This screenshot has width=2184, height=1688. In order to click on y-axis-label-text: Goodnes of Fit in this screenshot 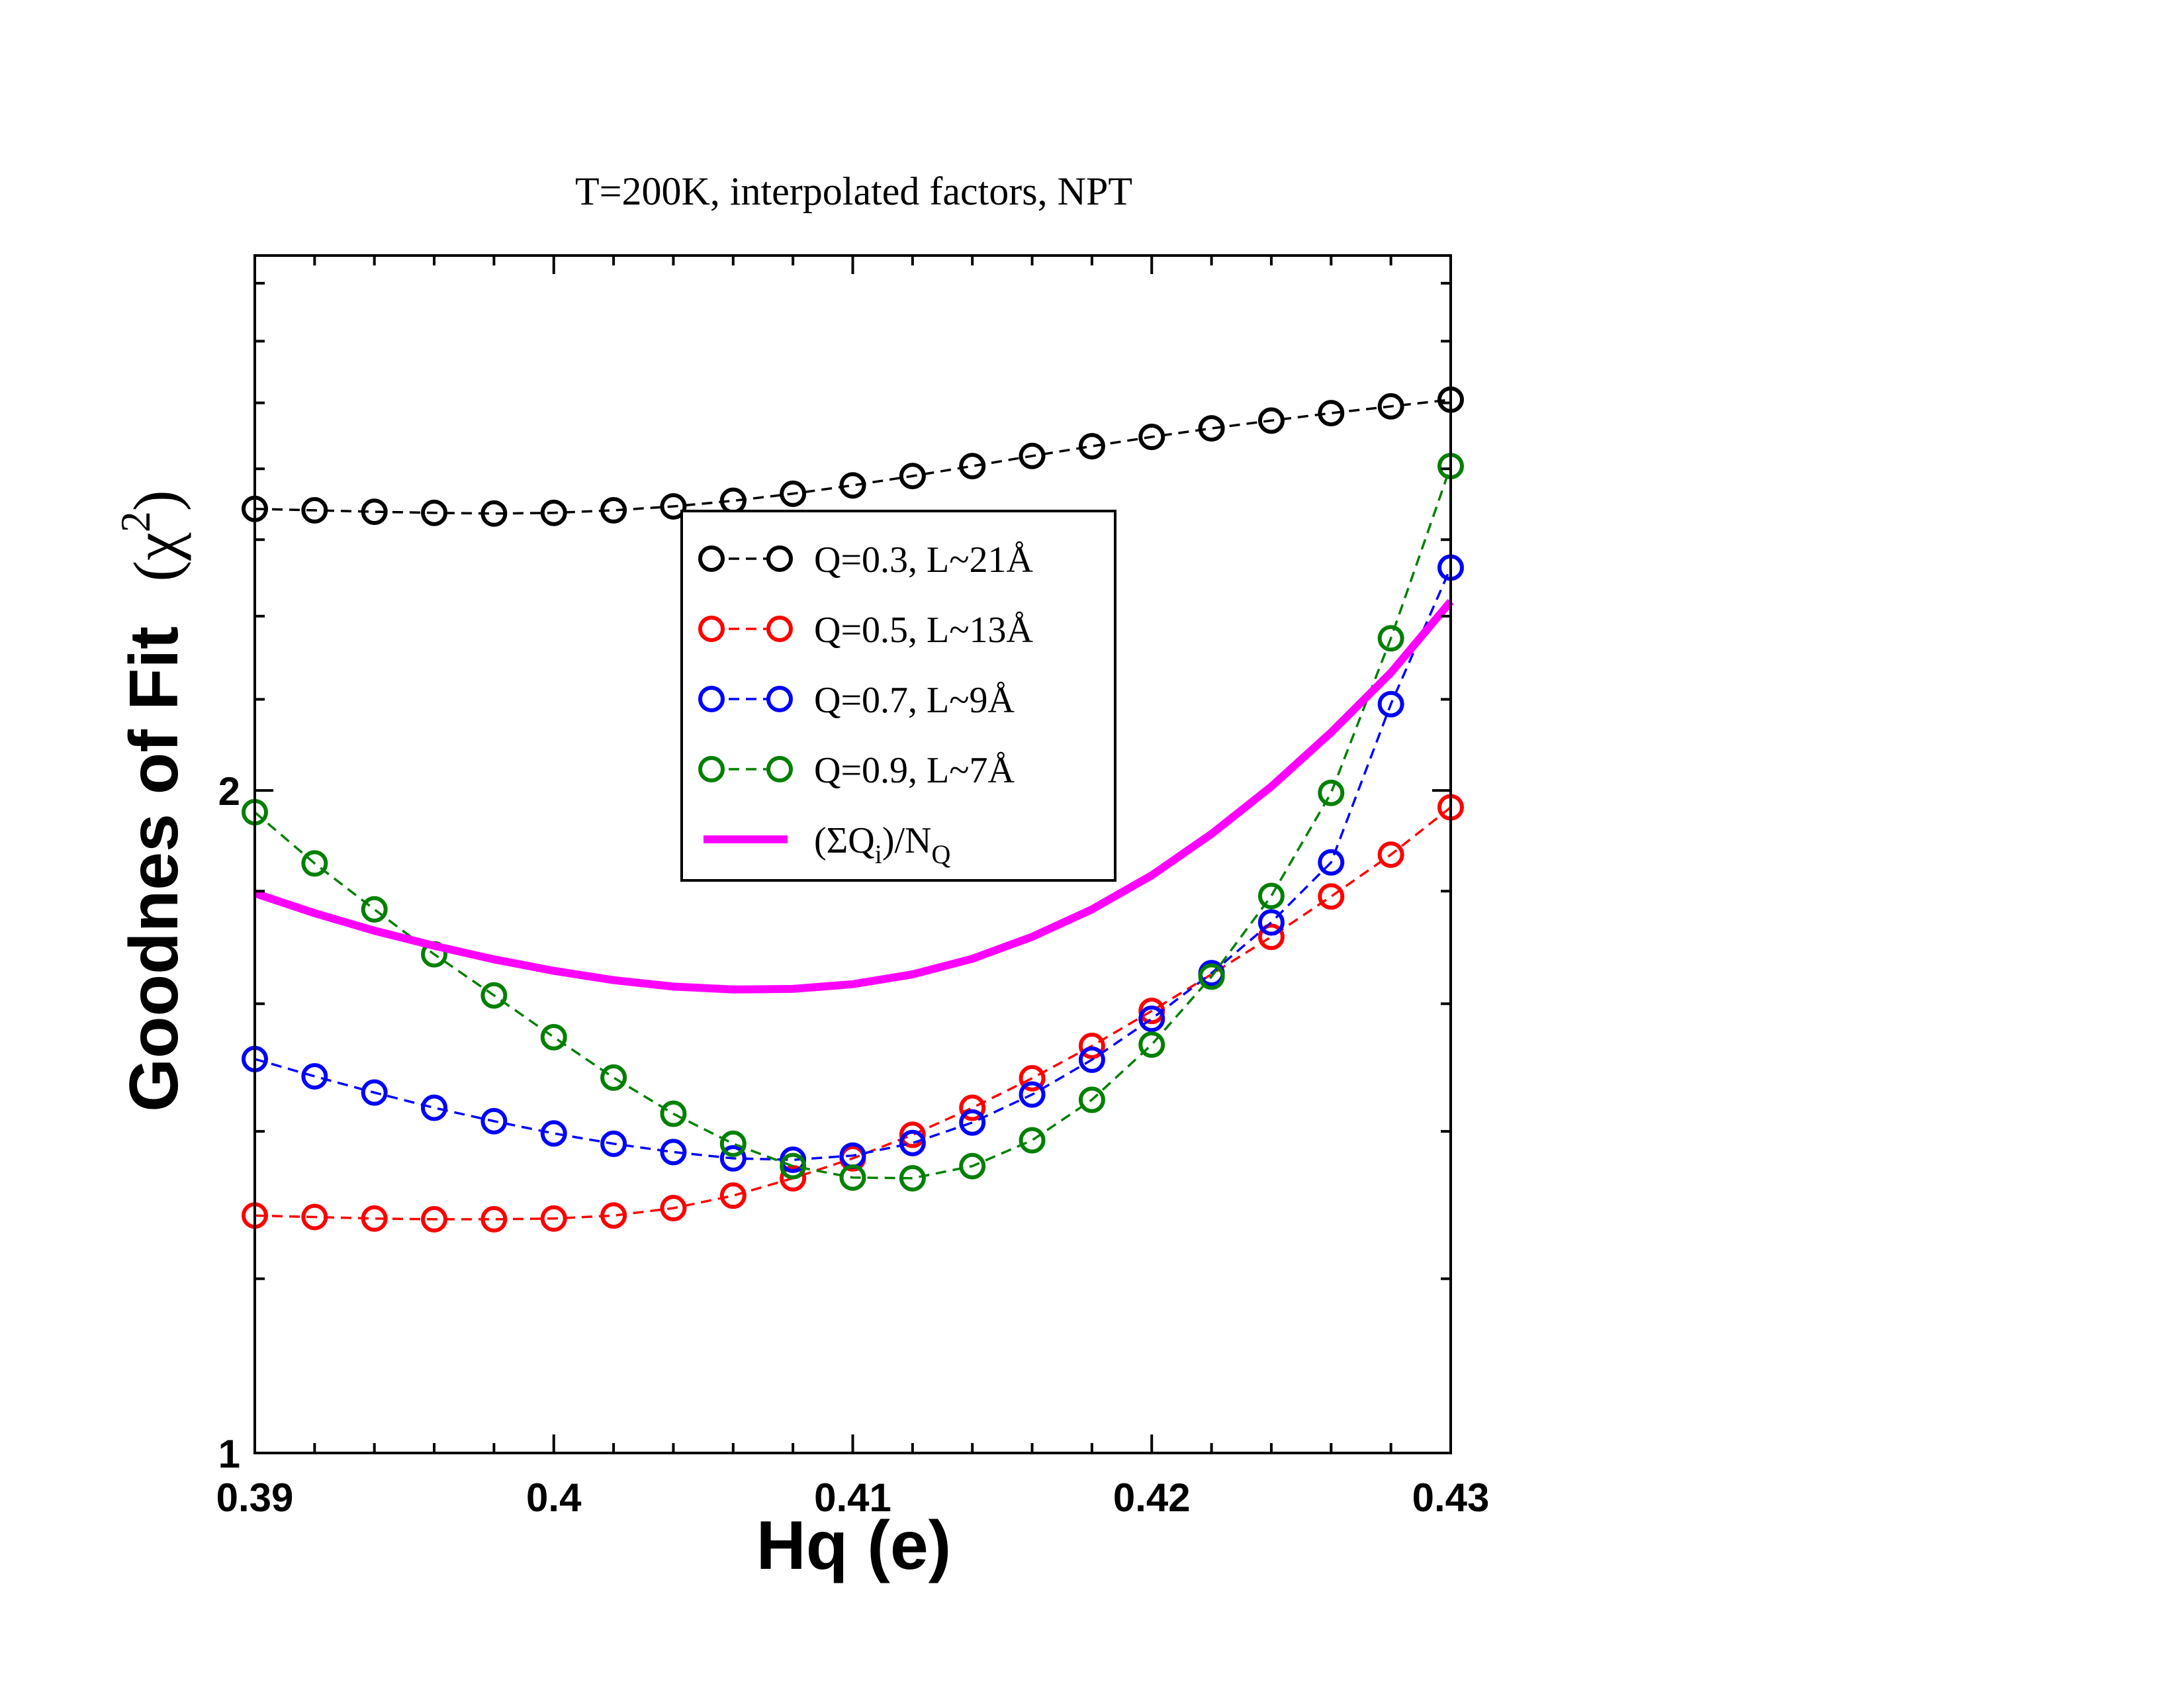, I will do `click(154, 869)`.